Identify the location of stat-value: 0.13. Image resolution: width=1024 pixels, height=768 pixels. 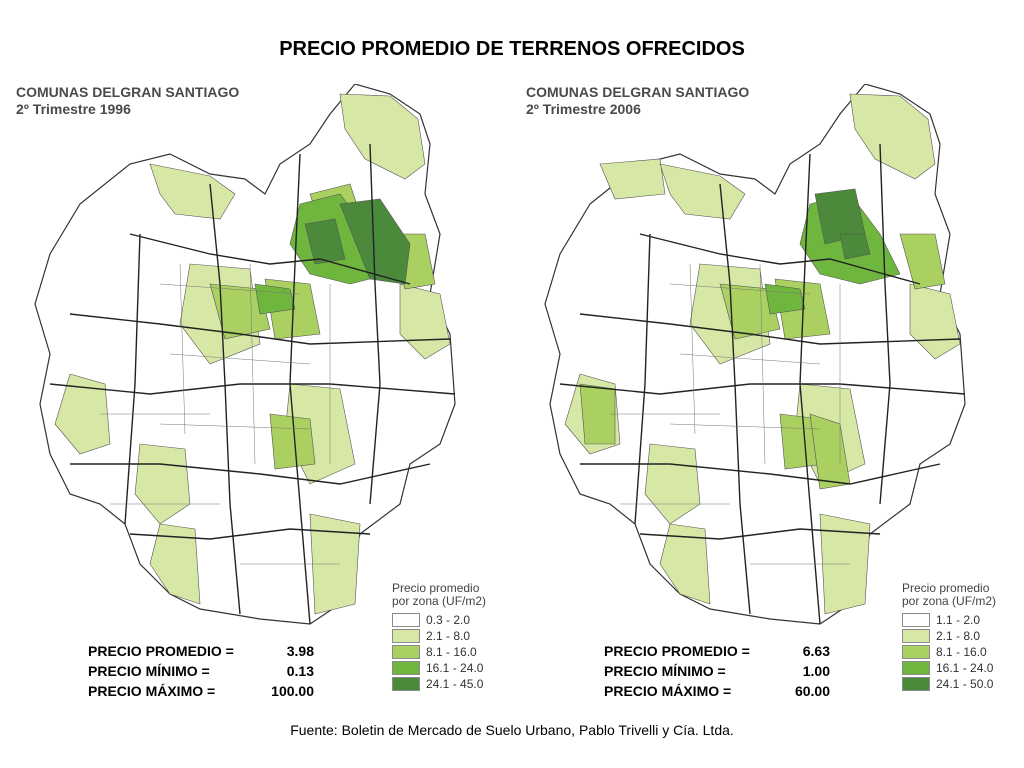
(300, 671).